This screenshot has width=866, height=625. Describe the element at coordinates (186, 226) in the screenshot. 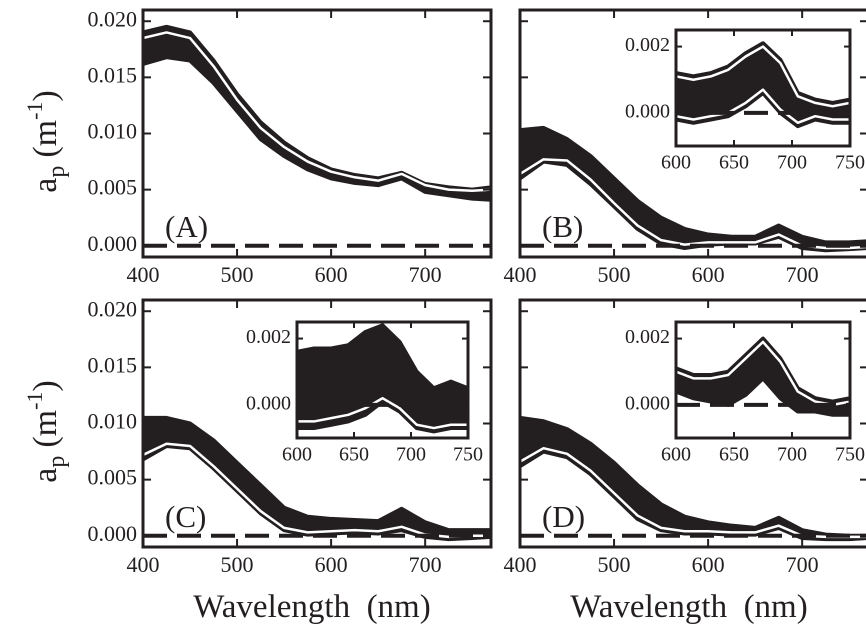

I see `panel-label: (A)` at that location.